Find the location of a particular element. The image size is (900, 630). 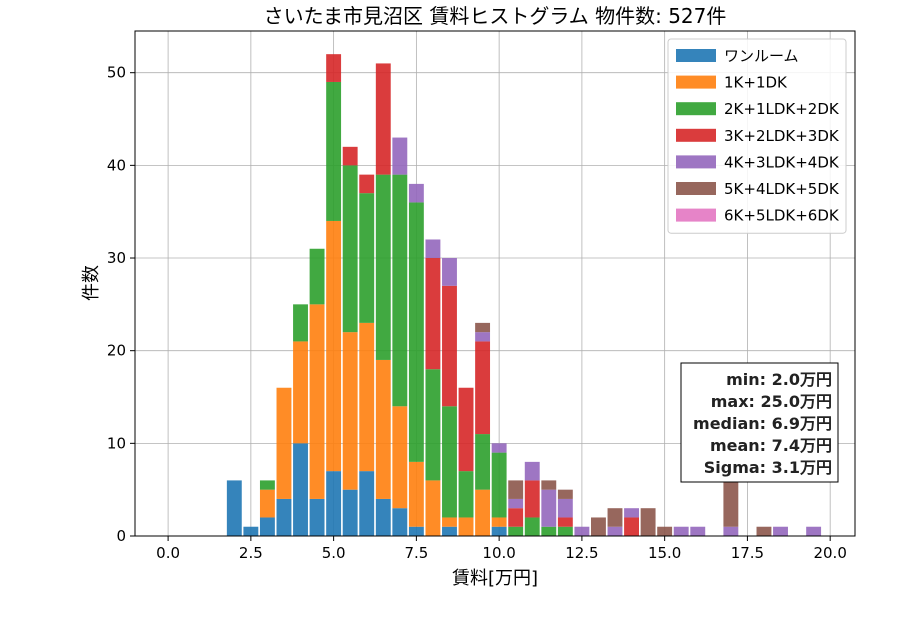

x-tick-label: 7.5 is located at coordinates (416, 553).